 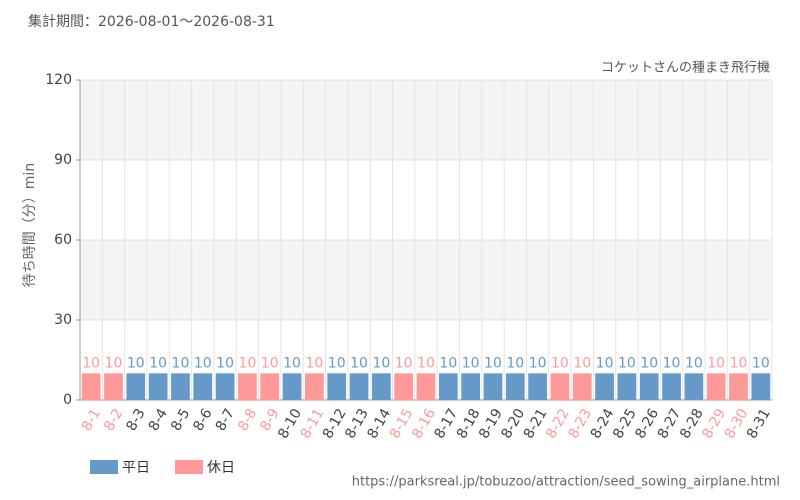 I want to click on y-tick-label: 90, so click(x=63, y=160).